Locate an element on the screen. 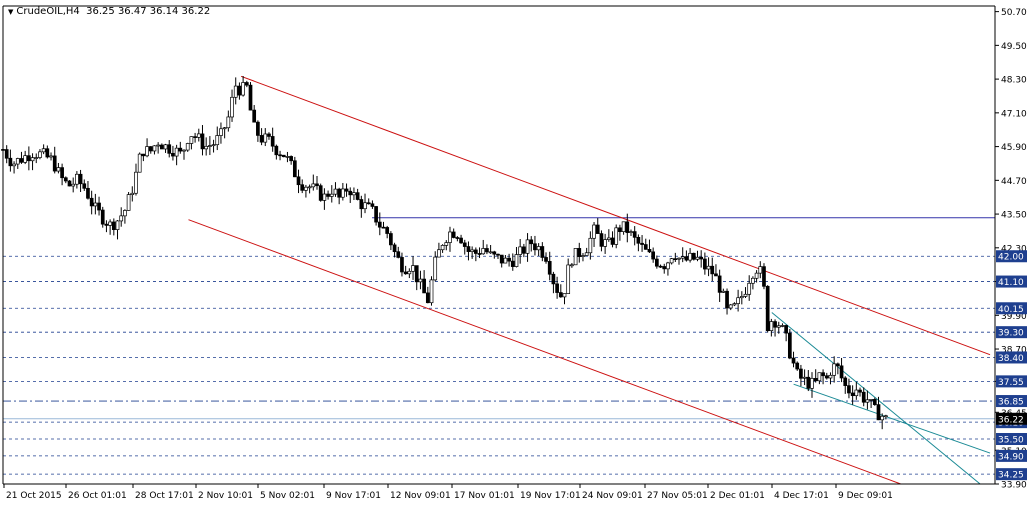 The height and width of the screenshot is (509, 1036). price-tag-label: 40.15 is located at coordinates (1011, 310).